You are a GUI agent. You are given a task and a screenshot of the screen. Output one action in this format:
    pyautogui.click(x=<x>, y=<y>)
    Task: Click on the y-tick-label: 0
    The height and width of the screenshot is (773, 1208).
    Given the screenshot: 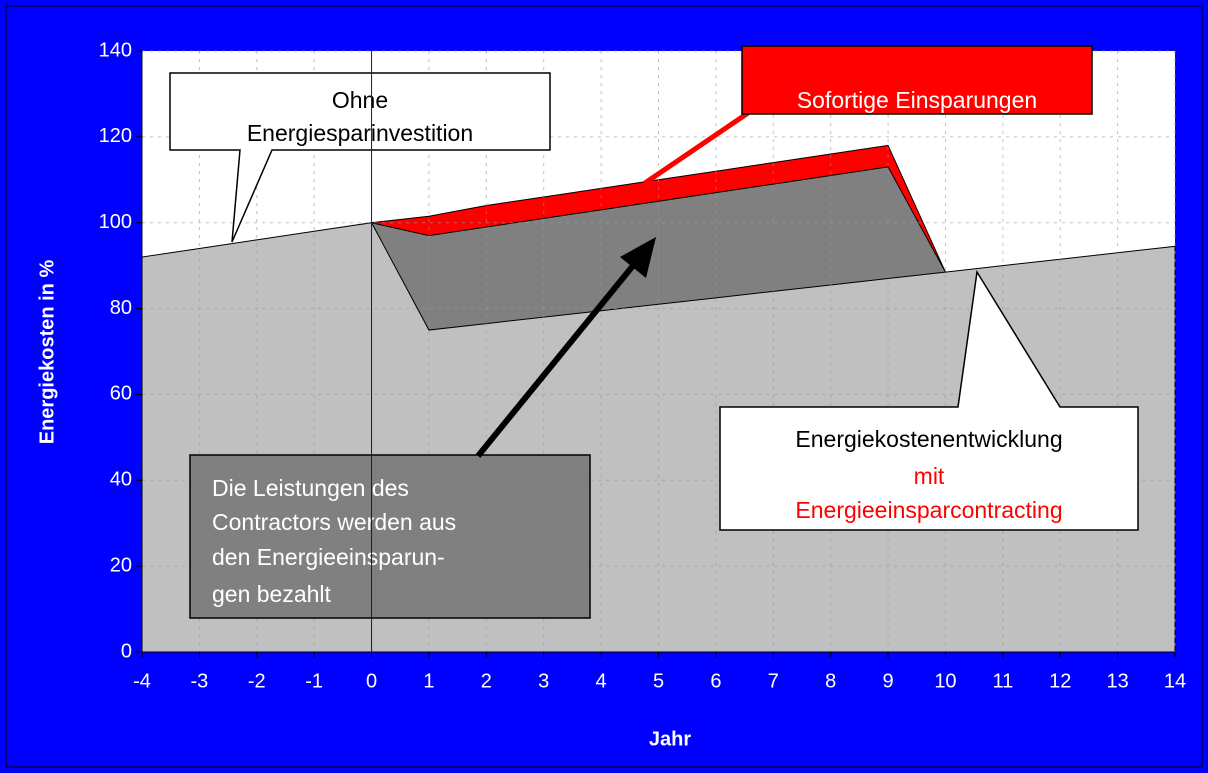 What is the action you would take?
    pyautogui.click(x=126, y=651)
    